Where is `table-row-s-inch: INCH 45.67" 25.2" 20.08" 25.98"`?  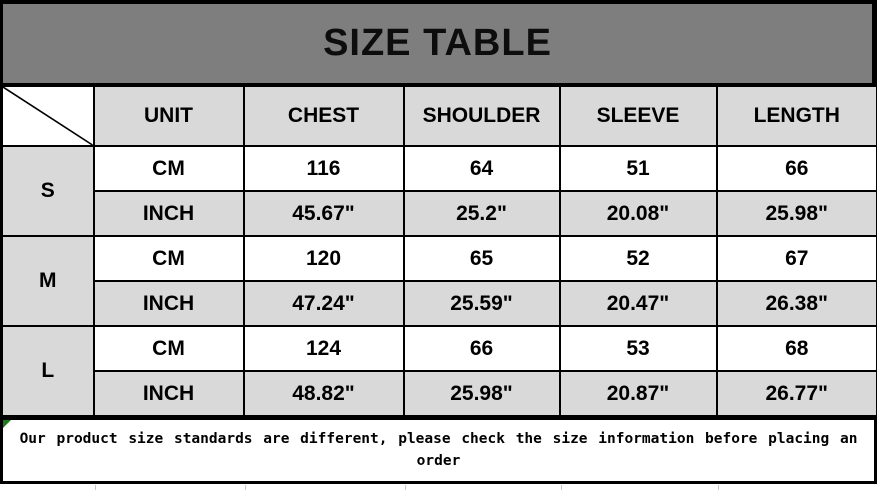
table-row-s-inch: INCH 45.67" 25.2" 20.08" 25.98" is located at coordinates (439, 213).